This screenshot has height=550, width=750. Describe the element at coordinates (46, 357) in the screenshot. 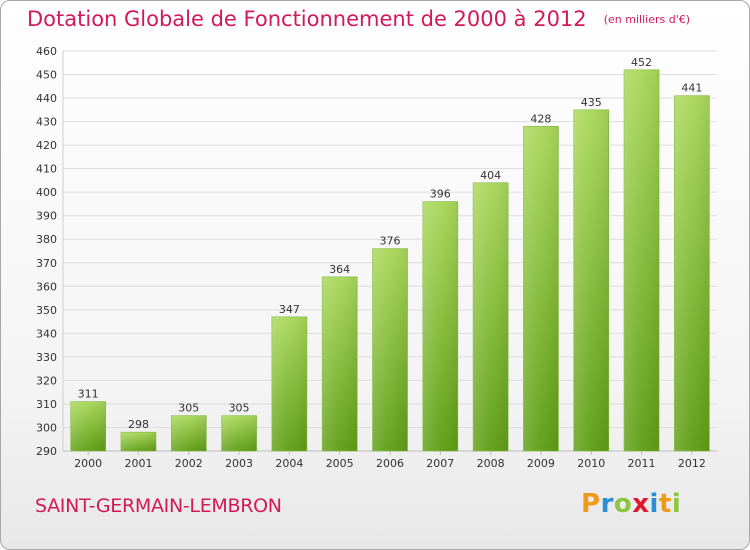

I see `y-tick-label: 330` at that location.